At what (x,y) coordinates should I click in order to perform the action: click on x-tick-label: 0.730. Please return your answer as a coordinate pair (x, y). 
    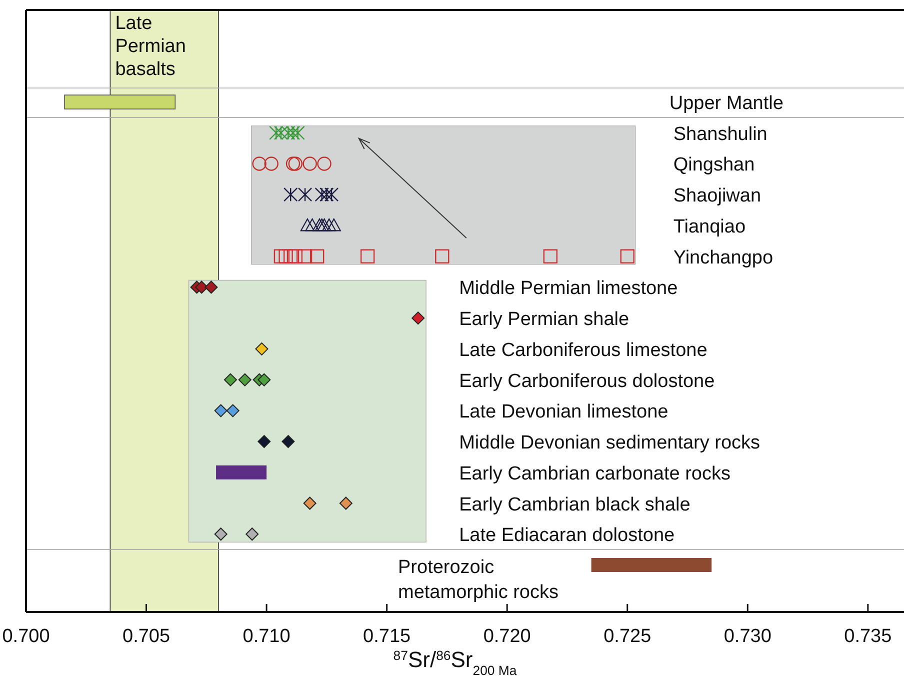
    Looking at the image, I should click on (748, 636).